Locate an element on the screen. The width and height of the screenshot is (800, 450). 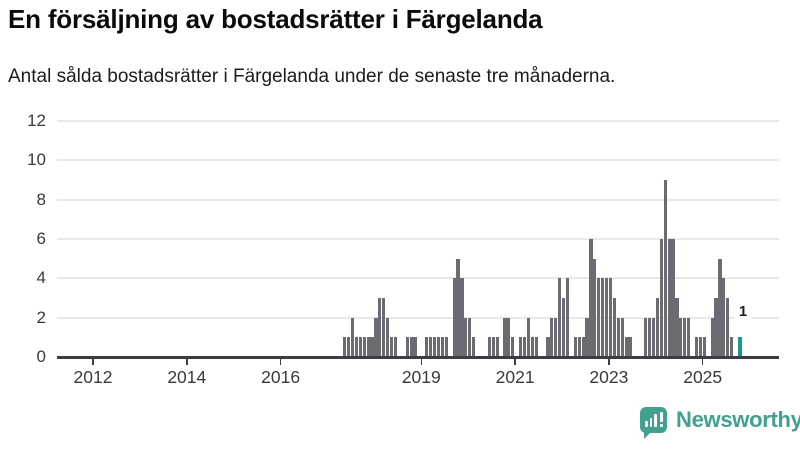
y-axis-label: 4 is located at coordinates (41, 278).